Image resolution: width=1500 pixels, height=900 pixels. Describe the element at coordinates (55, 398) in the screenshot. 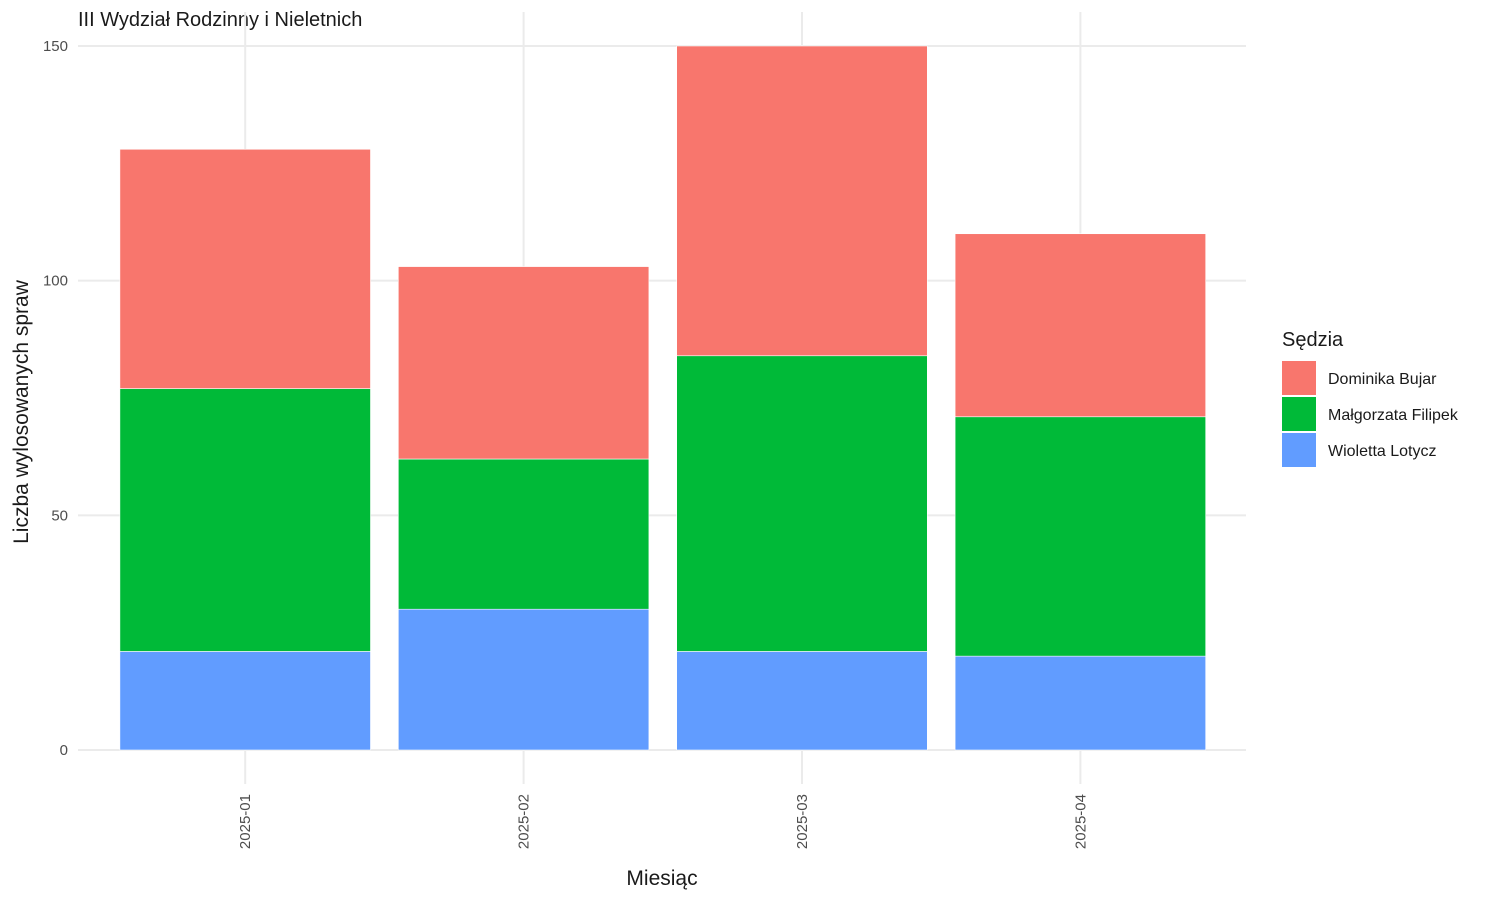

I see `y-axis-ticks: 0 50 100 150` at that location.